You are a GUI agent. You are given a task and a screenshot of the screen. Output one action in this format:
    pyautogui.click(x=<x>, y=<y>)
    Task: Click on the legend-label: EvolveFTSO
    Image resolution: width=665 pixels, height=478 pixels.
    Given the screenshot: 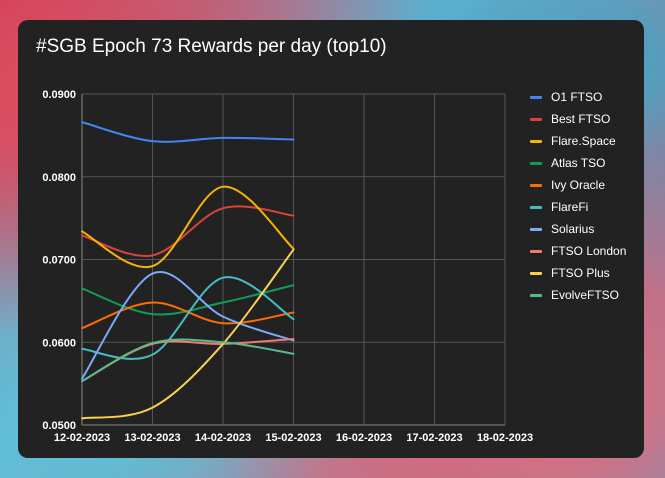 What is the action you would take?
    pyautogui.click(x=585, y=295)
    